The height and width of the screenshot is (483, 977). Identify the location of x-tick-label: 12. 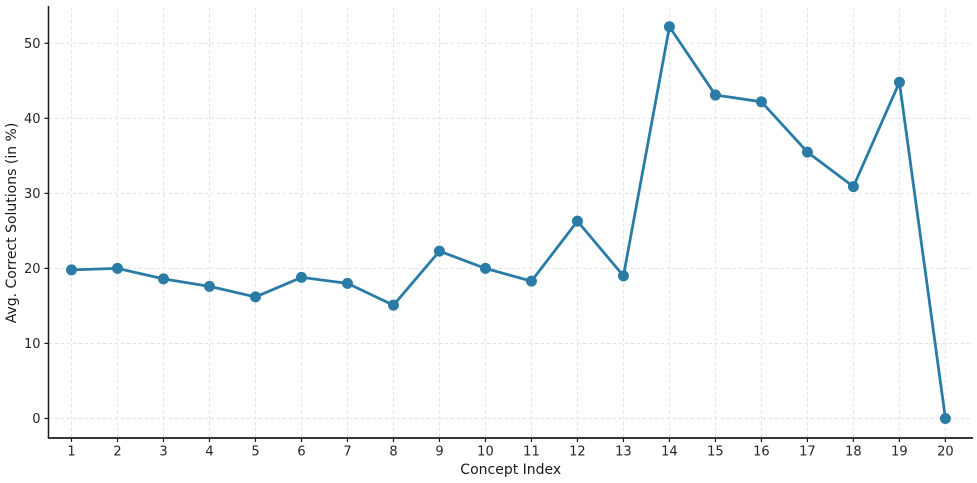
(577, 452).